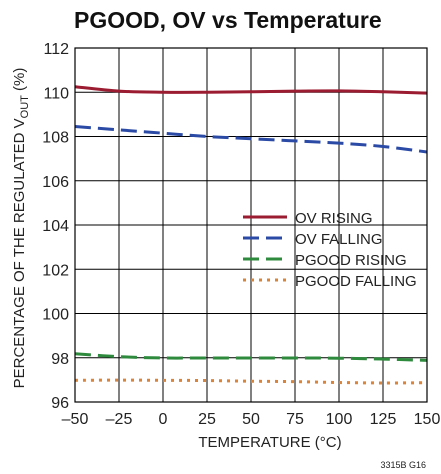 Image resolution: width=441 pixels, height=474 pixels. I want to click on y-axis-label-main: PERCENTAGE OF THE REGULATED V, so click(19, 253).